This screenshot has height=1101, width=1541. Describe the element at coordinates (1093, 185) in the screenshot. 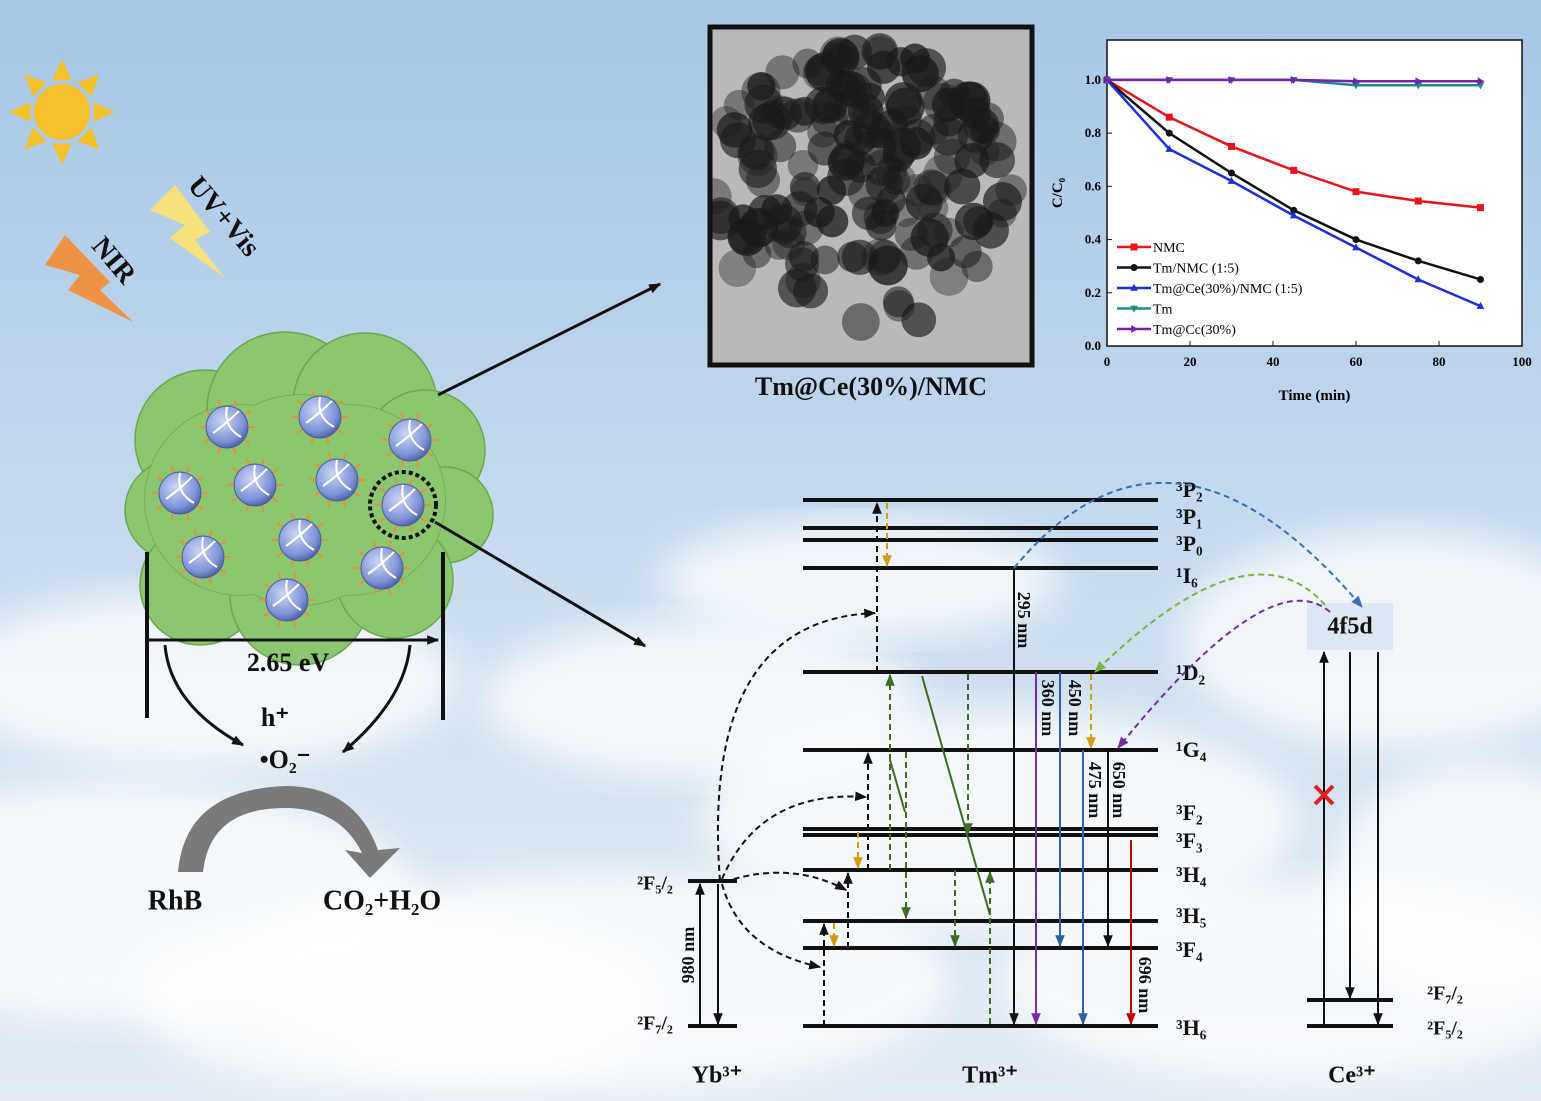

I see `y-tick-label: 0.6` at that location.